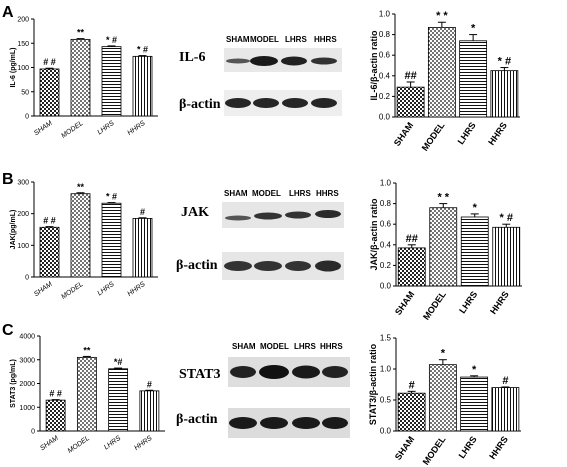 The width and height of the screenshot is (567, 467). I want to click on y-axis-label: IL-6/β-actin ratio, so click(374, 65).